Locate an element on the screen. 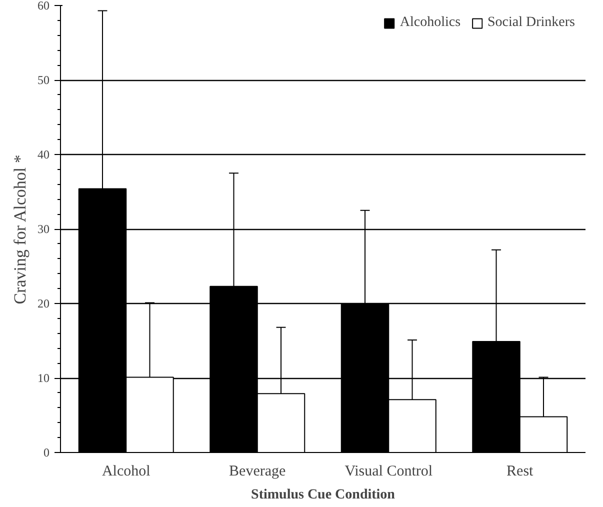  x-tick-label: Visual Control is located at coordinates (388, 472).